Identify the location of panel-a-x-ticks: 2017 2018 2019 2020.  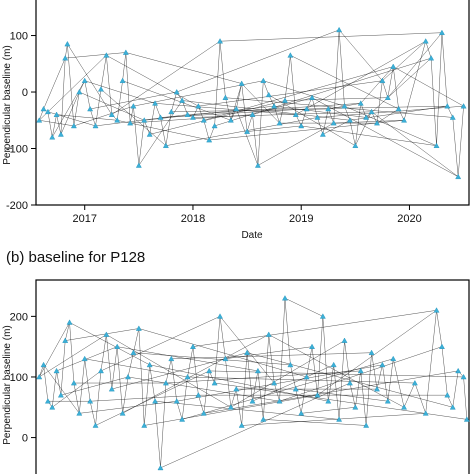
(247, 215).